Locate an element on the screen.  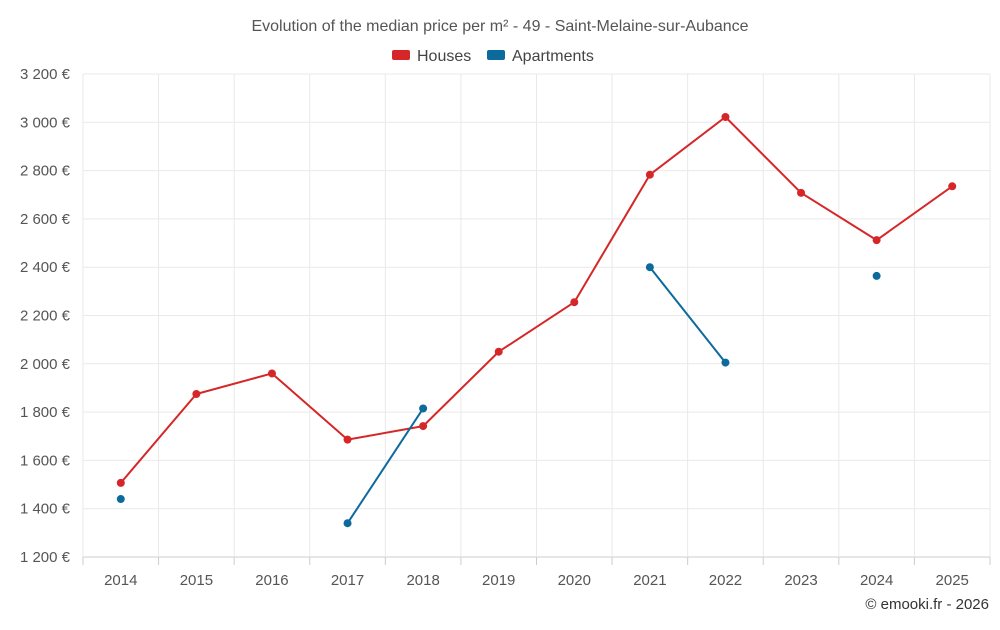
y-tick-label: 2 600 € is located at coordinates (45, 219).